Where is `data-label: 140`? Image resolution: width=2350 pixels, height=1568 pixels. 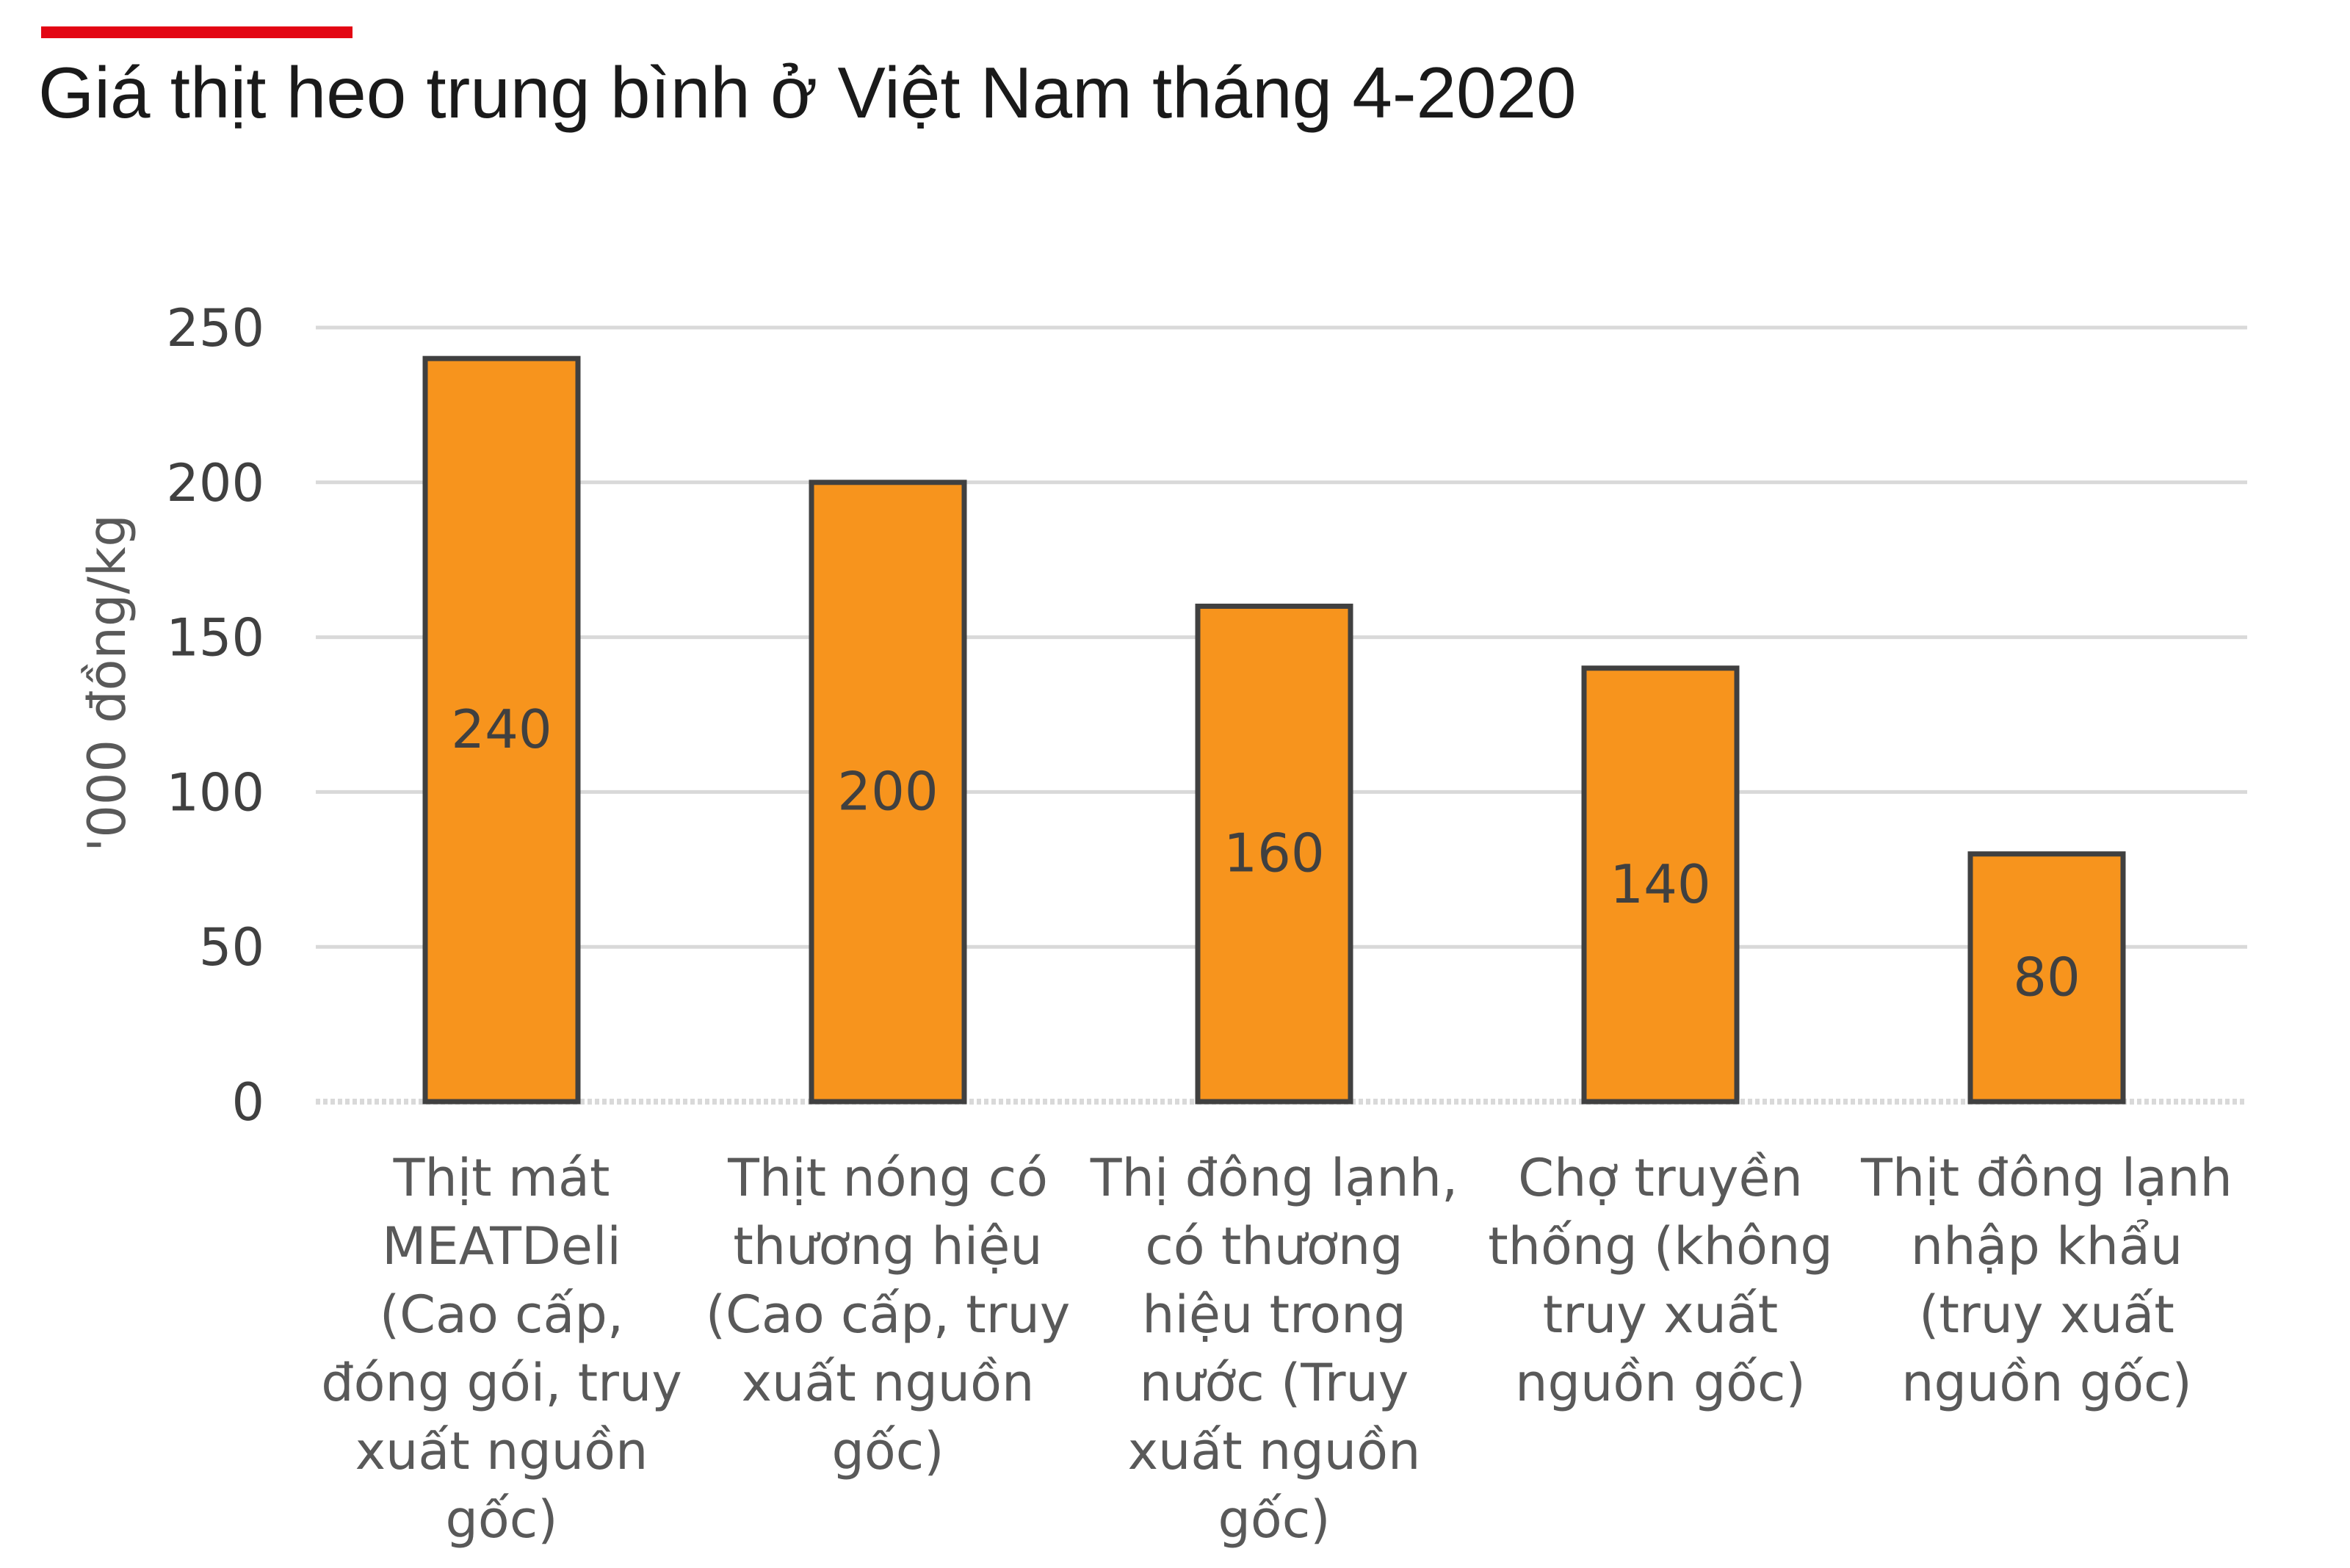 data-label: 140 is located at coordinates (1660, 884).